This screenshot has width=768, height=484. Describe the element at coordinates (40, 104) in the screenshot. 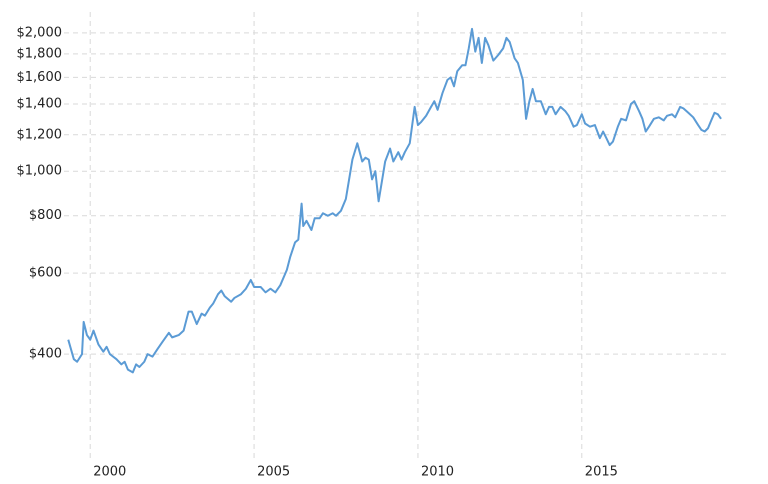

I see `y-tick-label: $1,400` at that location.